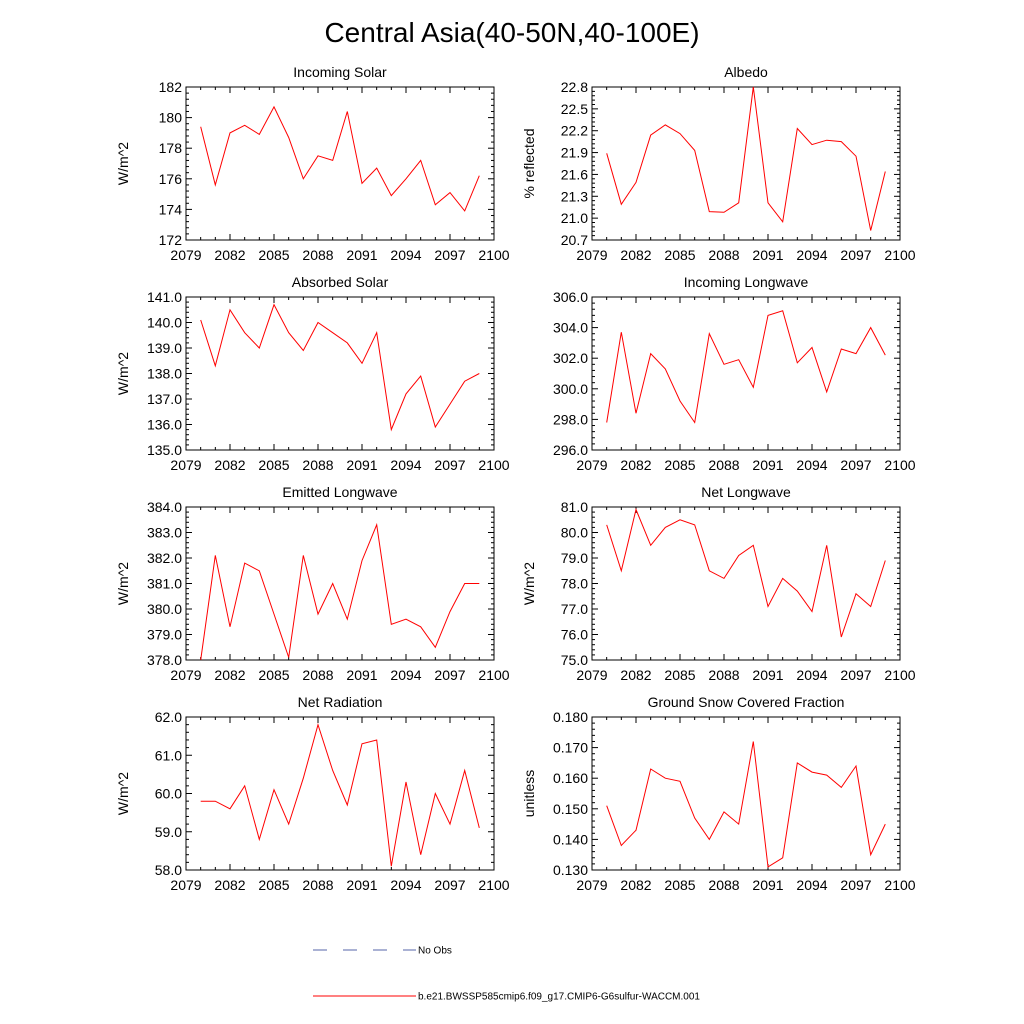 This screenshot has width=1024, height=1024. I want to click on y-tick-label: 302.0, so click(570, 358).